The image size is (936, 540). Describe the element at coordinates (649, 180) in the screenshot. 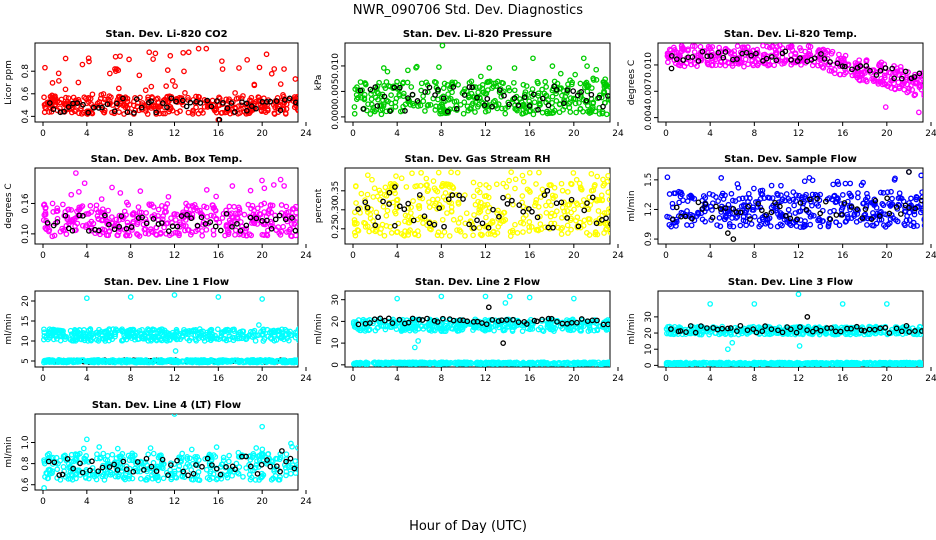

I see `y-tick-label: 1.5` at that location.